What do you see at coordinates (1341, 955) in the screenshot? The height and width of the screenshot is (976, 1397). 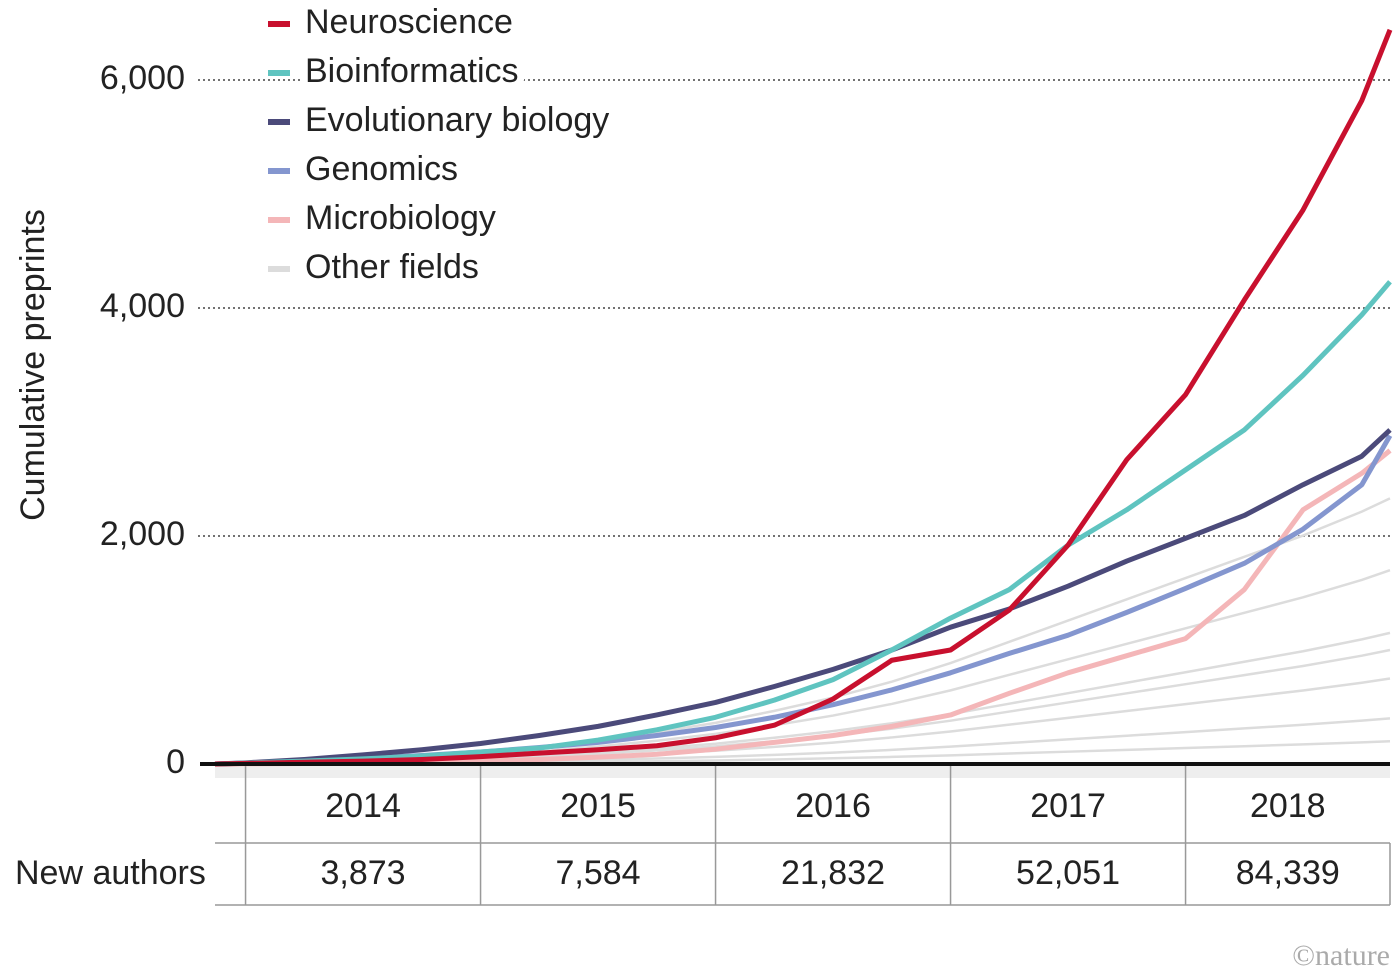 I see `credit: ©nature` at bounding box center [1341, 955].